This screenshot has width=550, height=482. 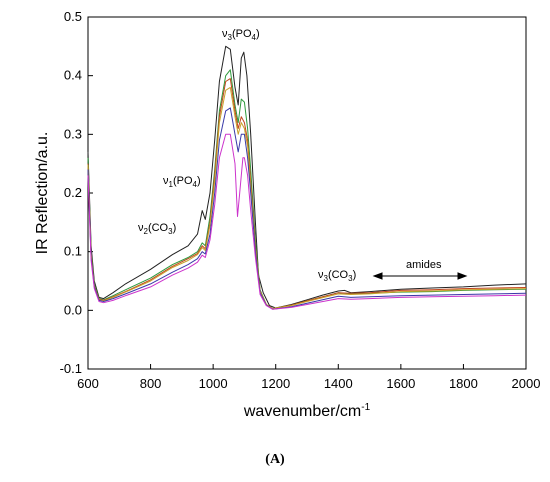 What do you see at coordinates (151, 383) in the screenshot?
I see `x-tick-label: 800` at bounding box center [151, 383].